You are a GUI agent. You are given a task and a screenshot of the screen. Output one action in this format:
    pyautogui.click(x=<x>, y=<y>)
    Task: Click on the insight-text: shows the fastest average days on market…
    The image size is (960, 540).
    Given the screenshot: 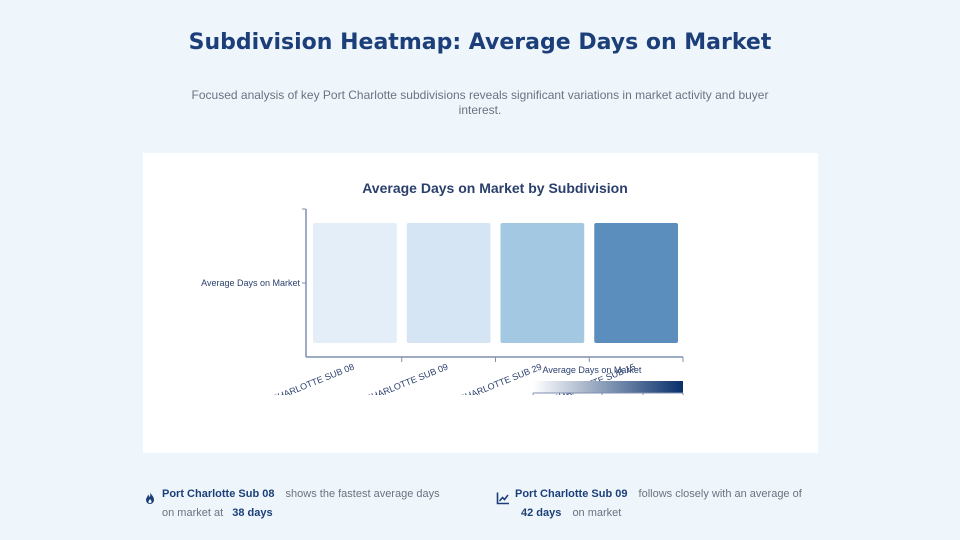 What is the action you would take?
    pyautogui.click(x=301, y=503)
    